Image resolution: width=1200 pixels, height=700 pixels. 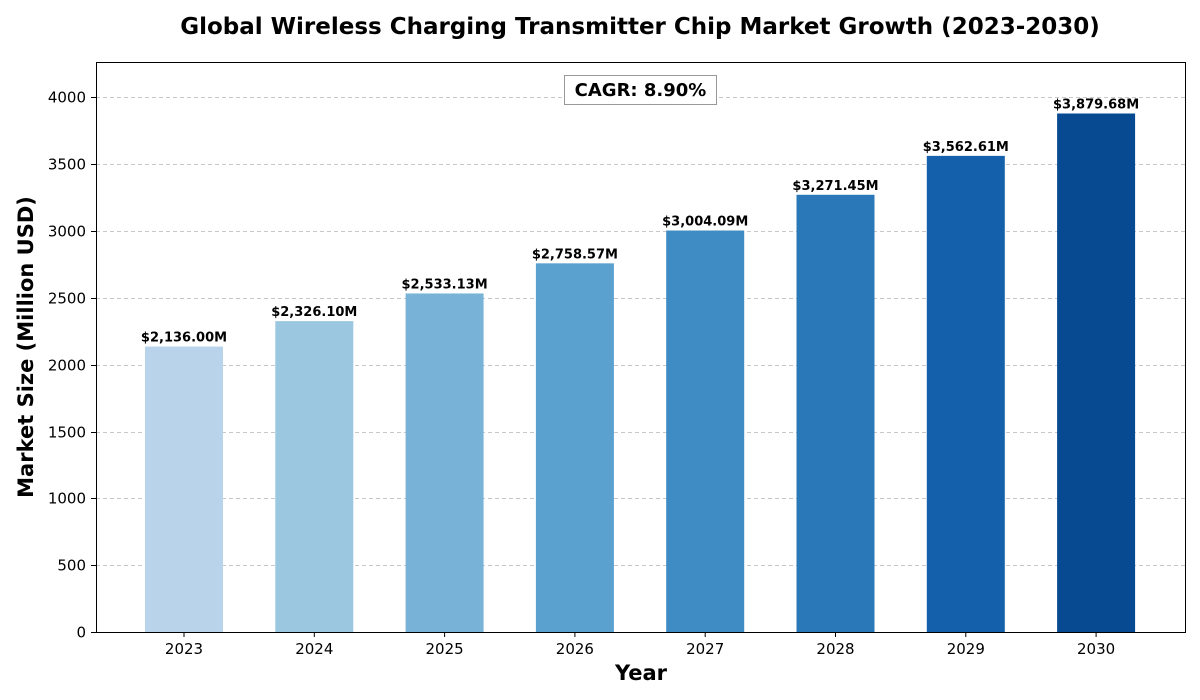 I want to click on x-tick-label-2026: 2026, so click(x=575, y=649).